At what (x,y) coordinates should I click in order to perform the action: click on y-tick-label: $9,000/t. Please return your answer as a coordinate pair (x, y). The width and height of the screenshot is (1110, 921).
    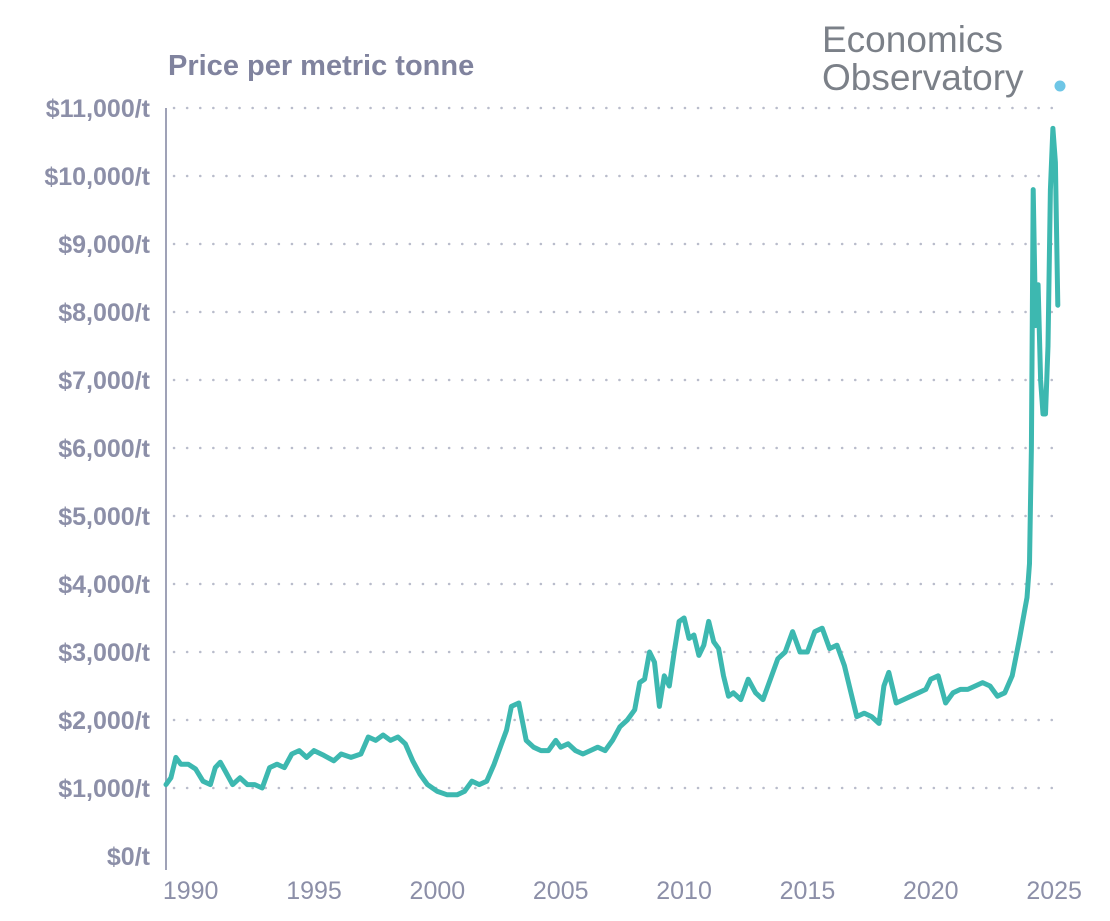
    Looking at the image, I should click on (104, 245).